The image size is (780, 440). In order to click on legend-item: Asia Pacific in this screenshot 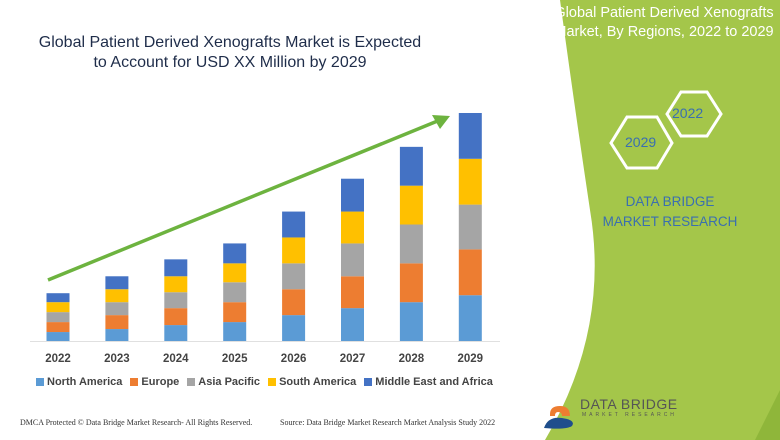, I will do `click(223, 382)`.